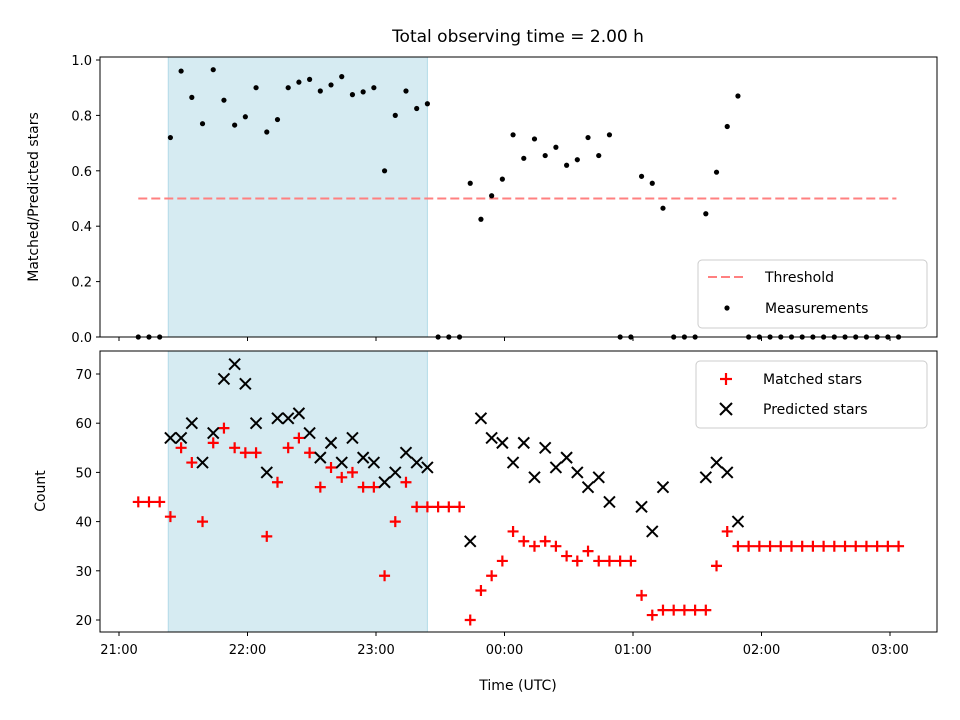 This screenshot has height=720, width=960. I want to click on bottom-x-ticks: 21:00 22:00 23:00 00:00 01:00 02:00 03:00, so click(504, 645).